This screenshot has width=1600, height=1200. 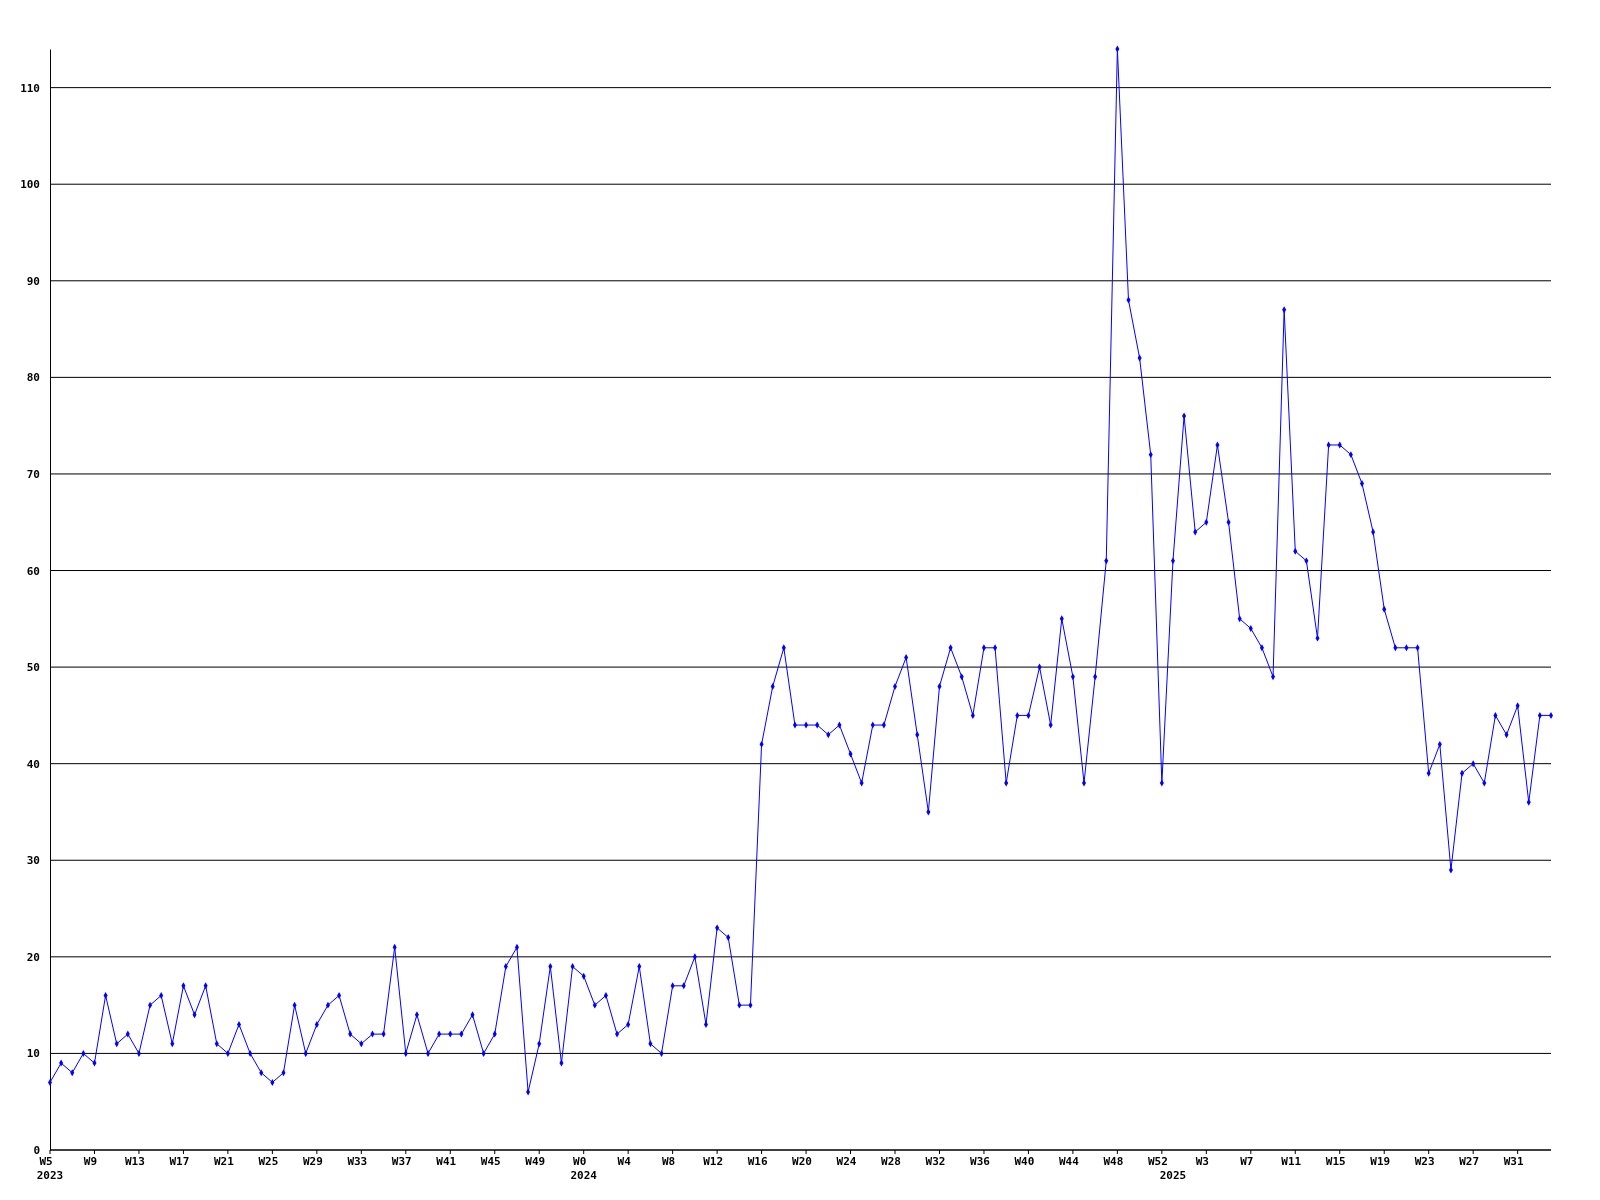 What do you see at coordinates (33, 281) in the screenshot?
I see `y-tick-label: 90` at bounding box center [33, 281].